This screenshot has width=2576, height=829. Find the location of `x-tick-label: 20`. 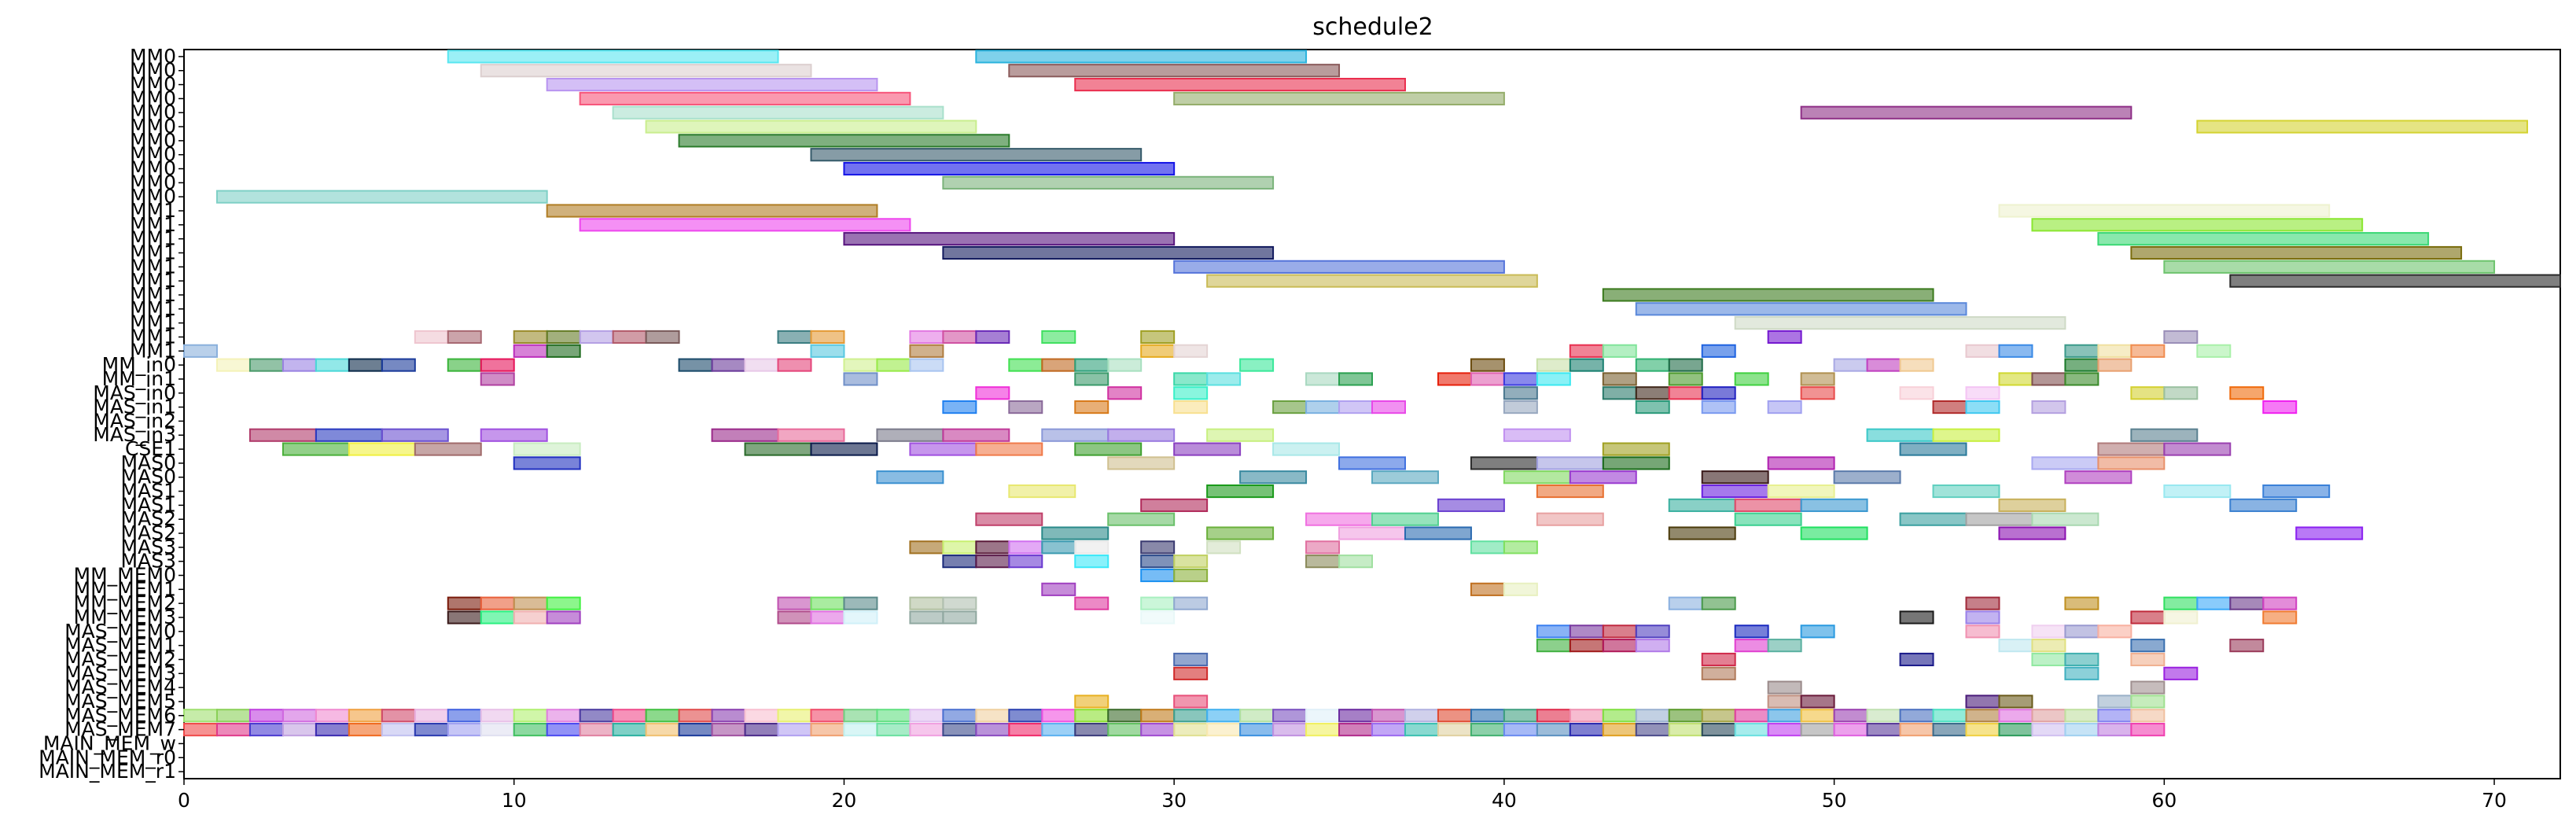

x-tick-label: 20 is located at coordinates (844, 800).